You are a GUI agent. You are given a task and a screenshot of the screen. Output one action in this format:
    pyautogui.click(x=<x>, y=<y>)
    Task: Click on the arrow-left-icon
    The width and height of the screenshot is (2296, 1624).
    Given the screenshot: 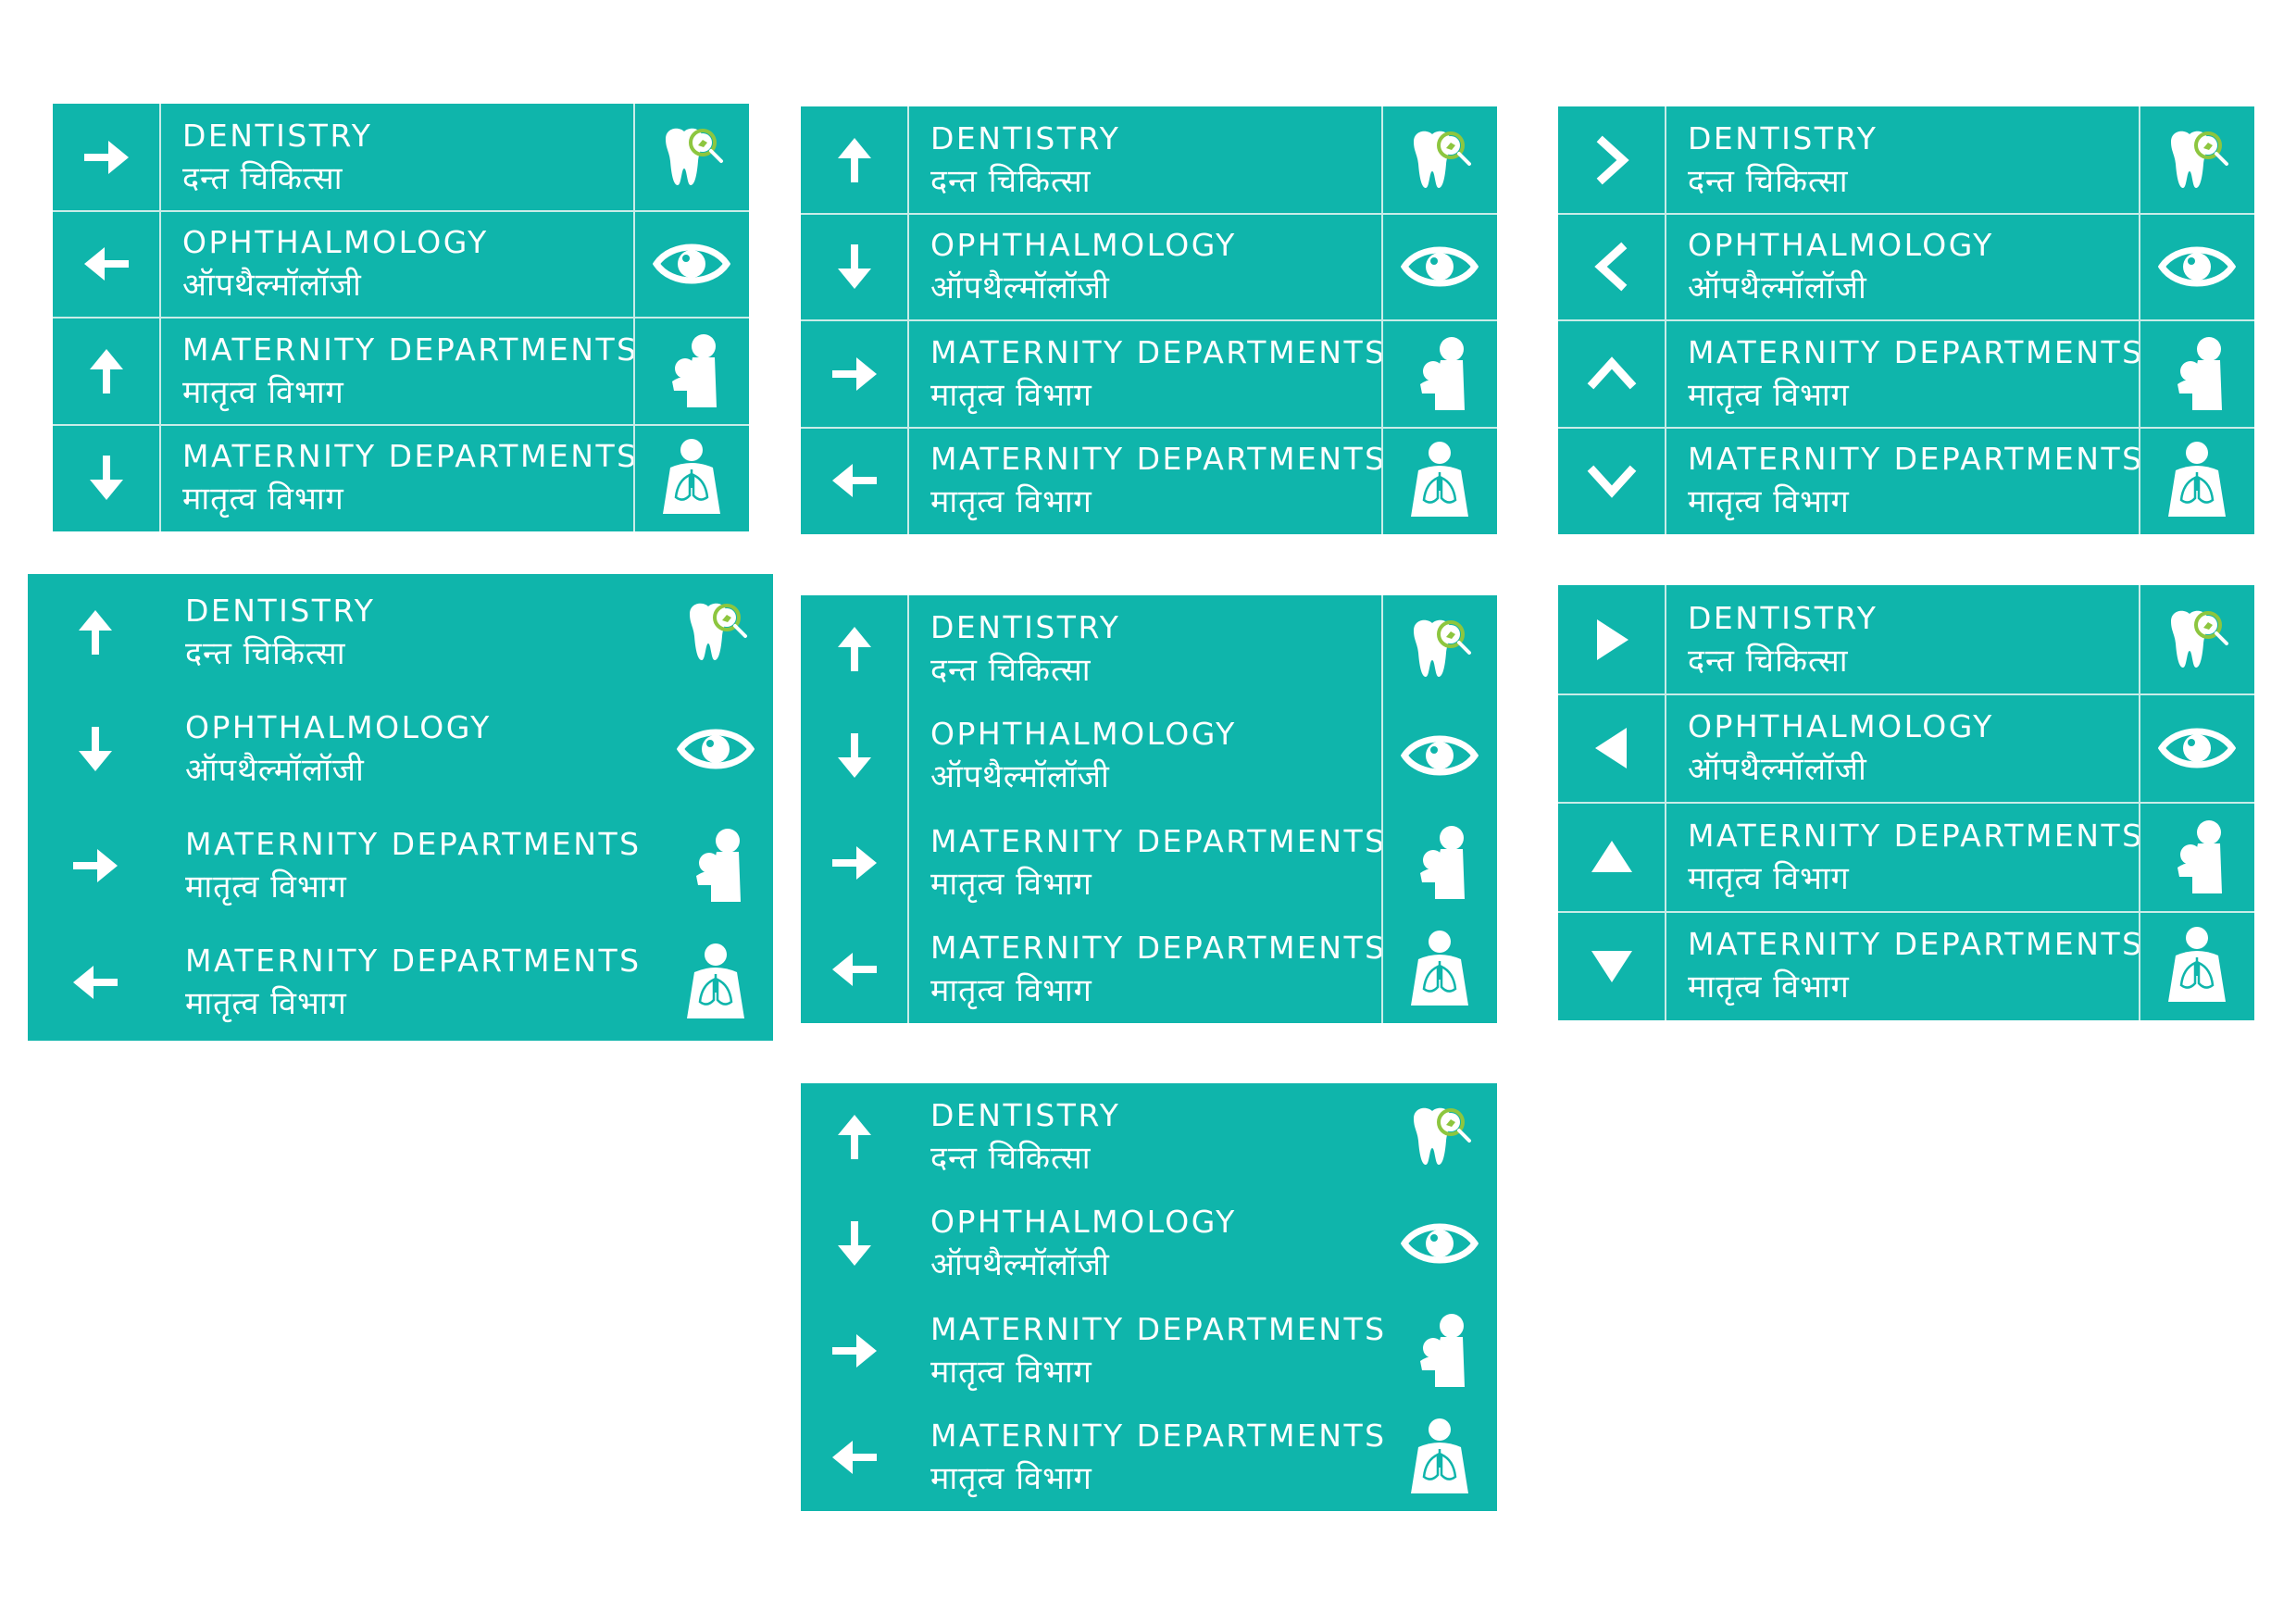 What is the action you would take?
    pyautogui.click(x=95, y=982)
    